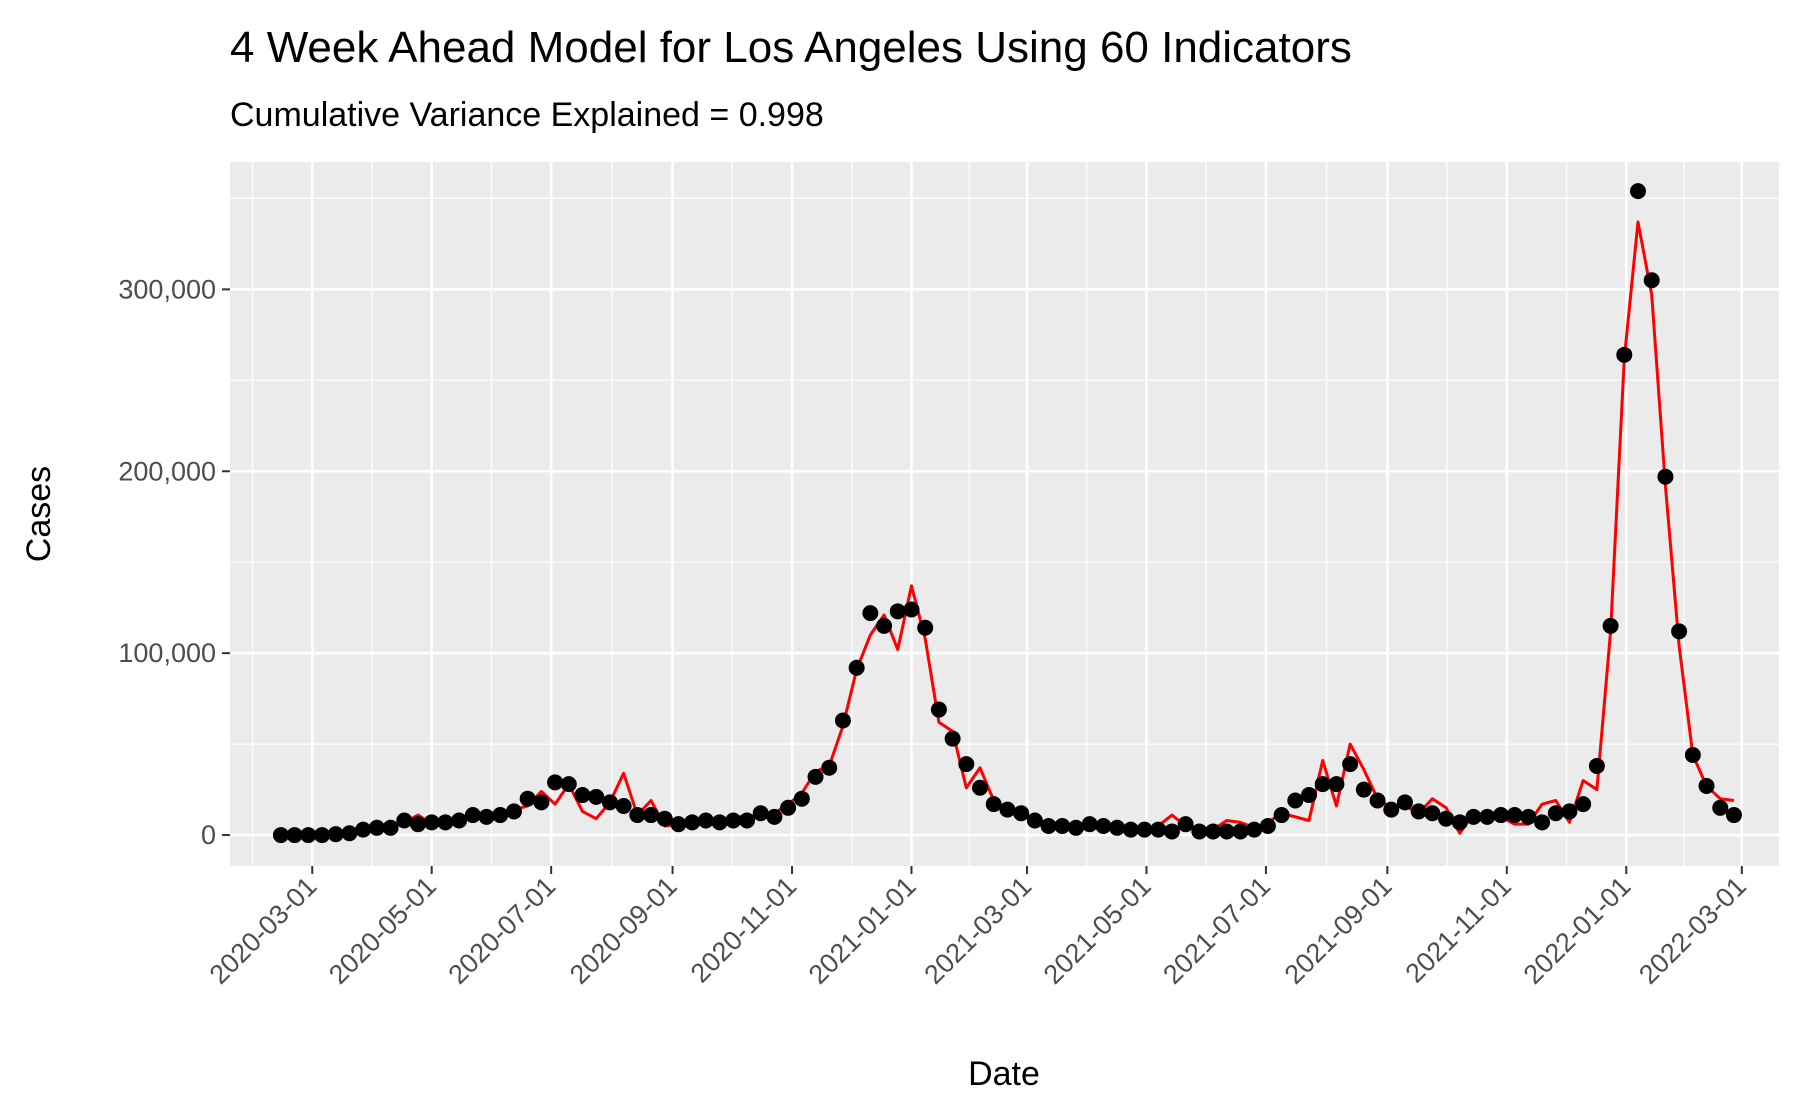  What do you see at coordinates (167, 653) in the screenshot?
I see `y-tick-label: 100,000` at bounding box center [167, 653].